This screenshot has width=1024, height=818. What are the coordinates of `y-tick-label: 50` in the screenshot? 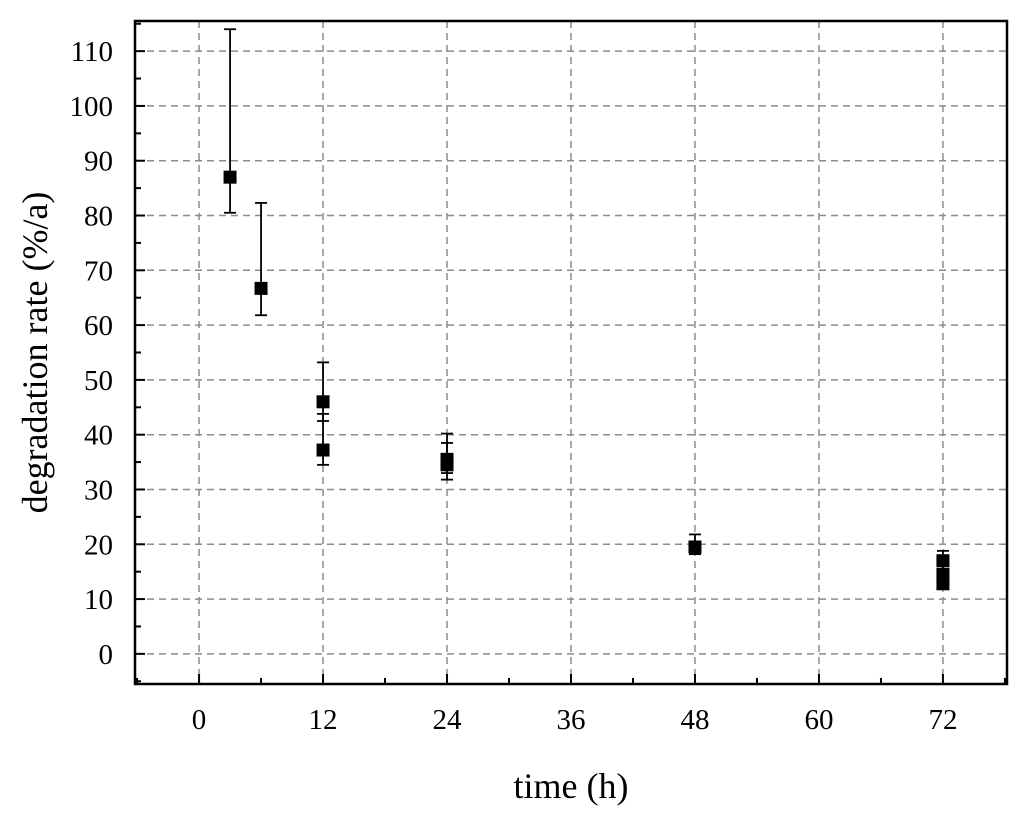 It's located at (98, 381).